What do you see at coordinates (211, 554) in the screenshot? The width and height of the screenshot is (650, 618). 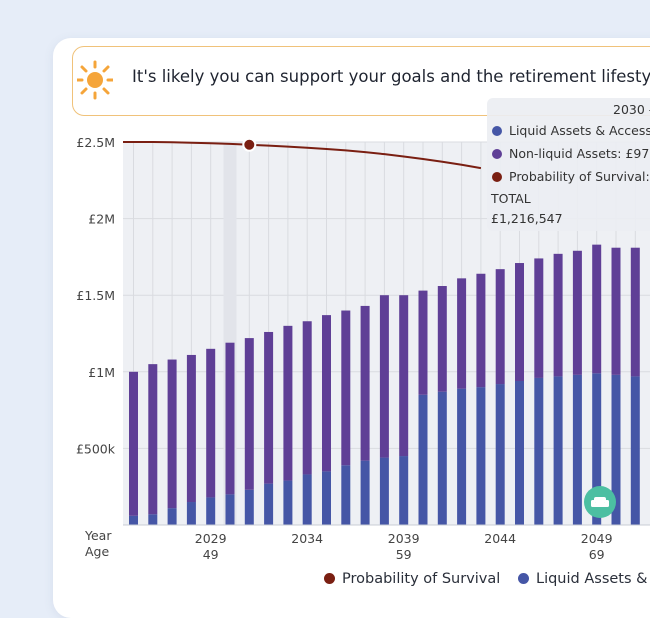 I see `x-tick-age-label: 49` at bounding box center [211, 554].